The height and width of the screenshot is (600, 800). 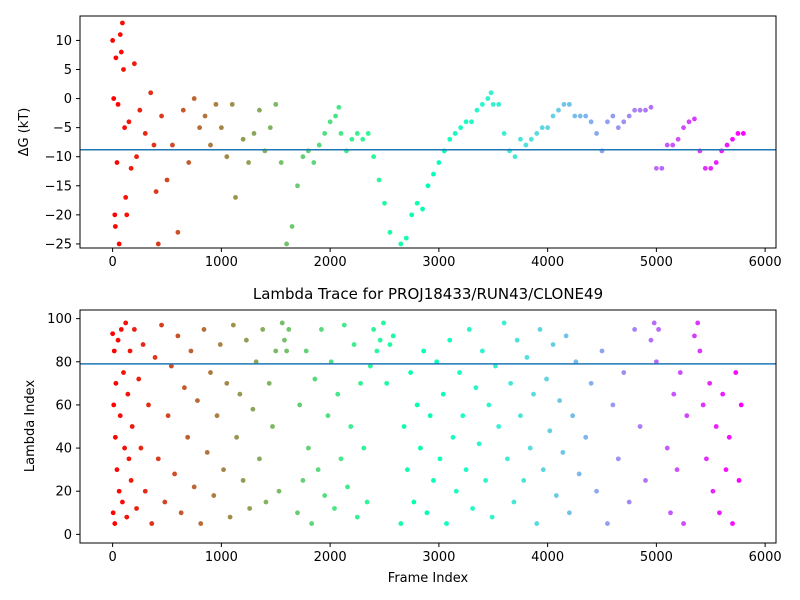 What do you see at coordinates (428, 578) in the screenshot?
I see `lambda-trace-x-axis-label: Frame Index` at bounding box center [428, 578].